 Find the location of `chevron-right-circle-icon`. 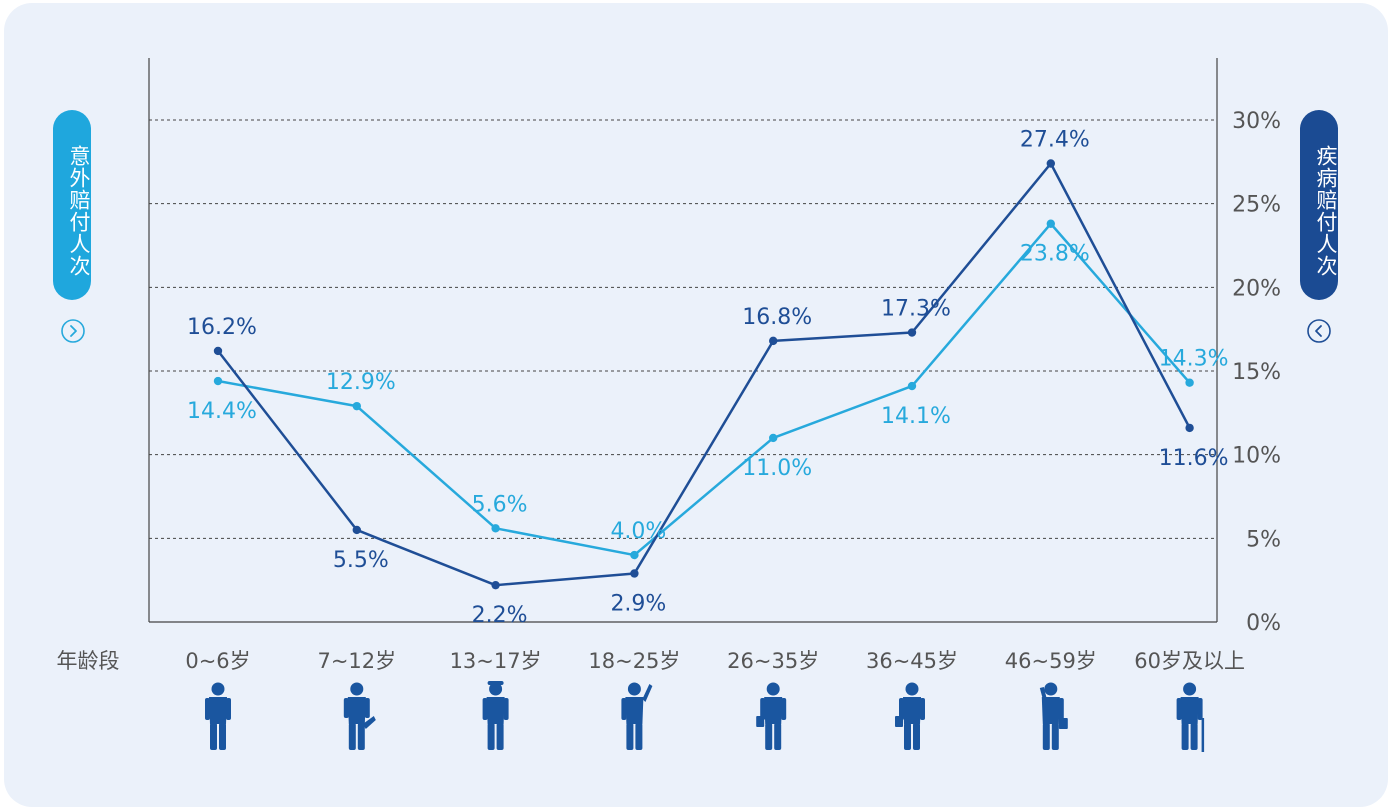

chevron-right-circle-icon is located at coordinates (73, 331).